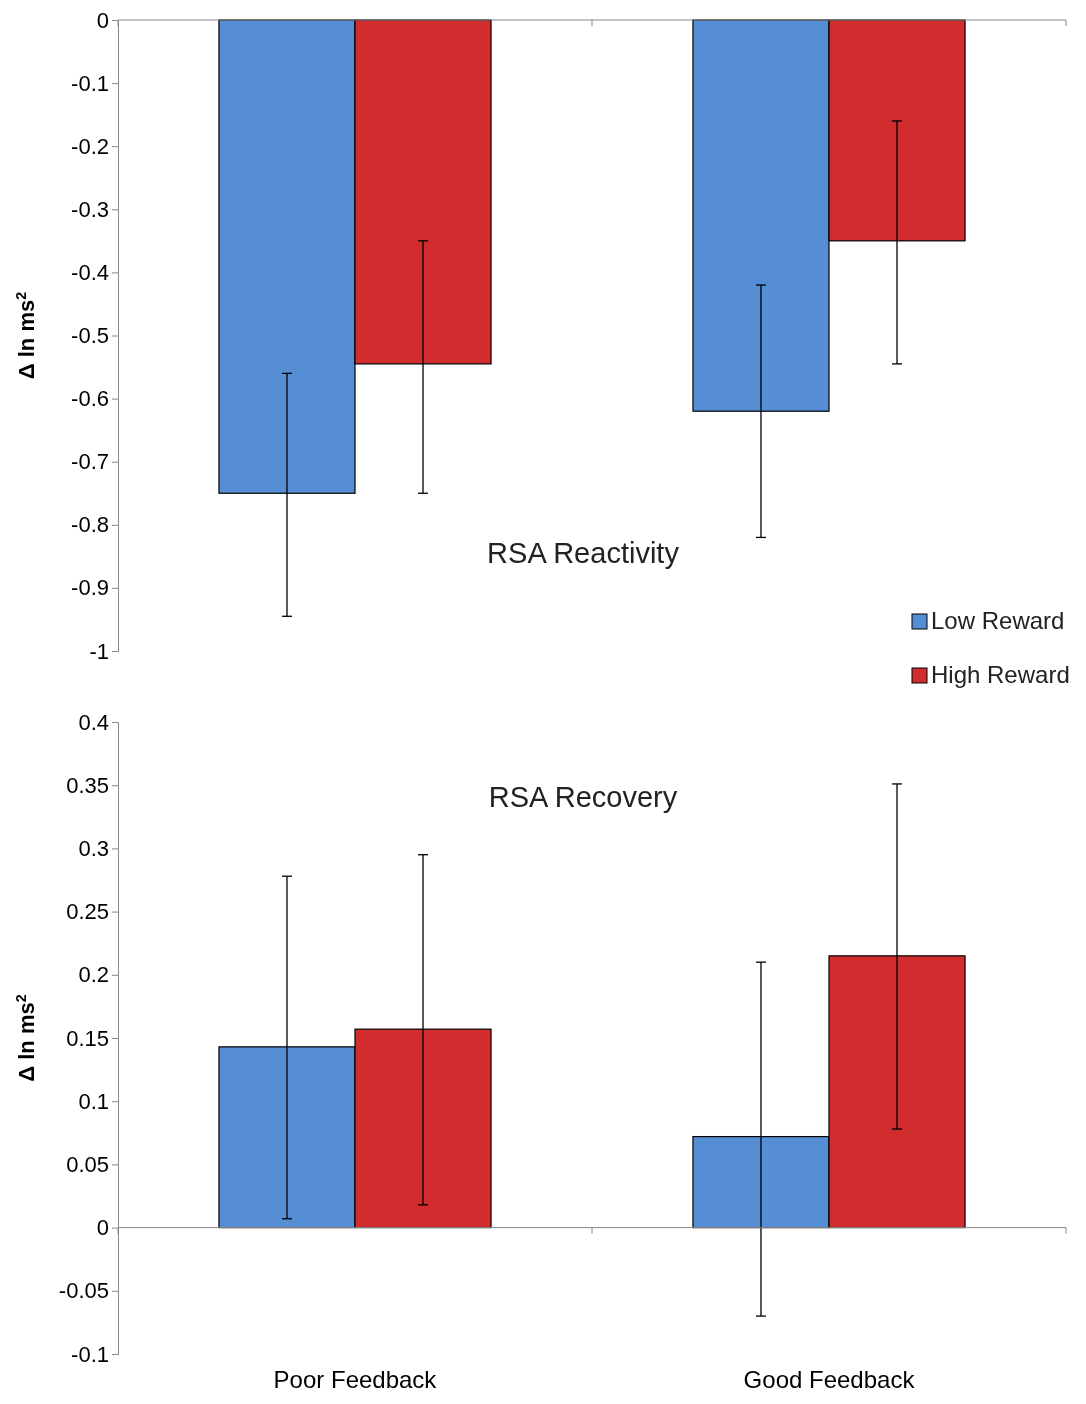 Image resolution: width=1086 pixels, height=1404 pixels. What do you see at coordinates (998, 620) in the screenshot?
I see `legend-label: Low Reward` at bounding box center [998, 620].